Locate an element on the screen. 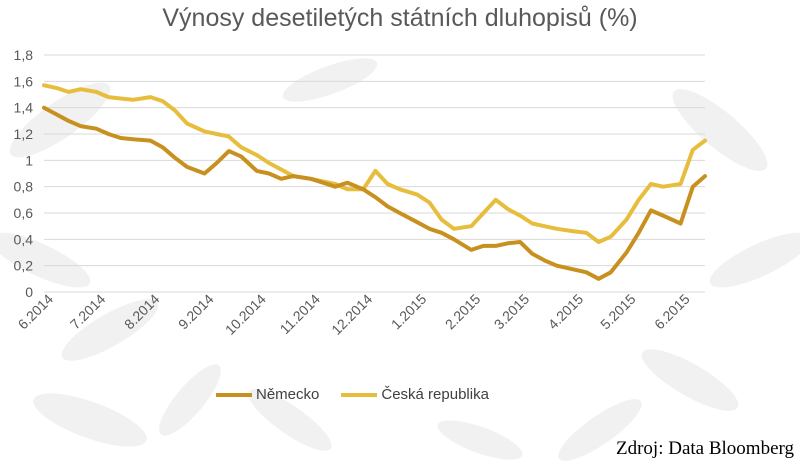 The image size is (800, 466). x-tick-label: 10.2014 is located at coordinates (245, 314).